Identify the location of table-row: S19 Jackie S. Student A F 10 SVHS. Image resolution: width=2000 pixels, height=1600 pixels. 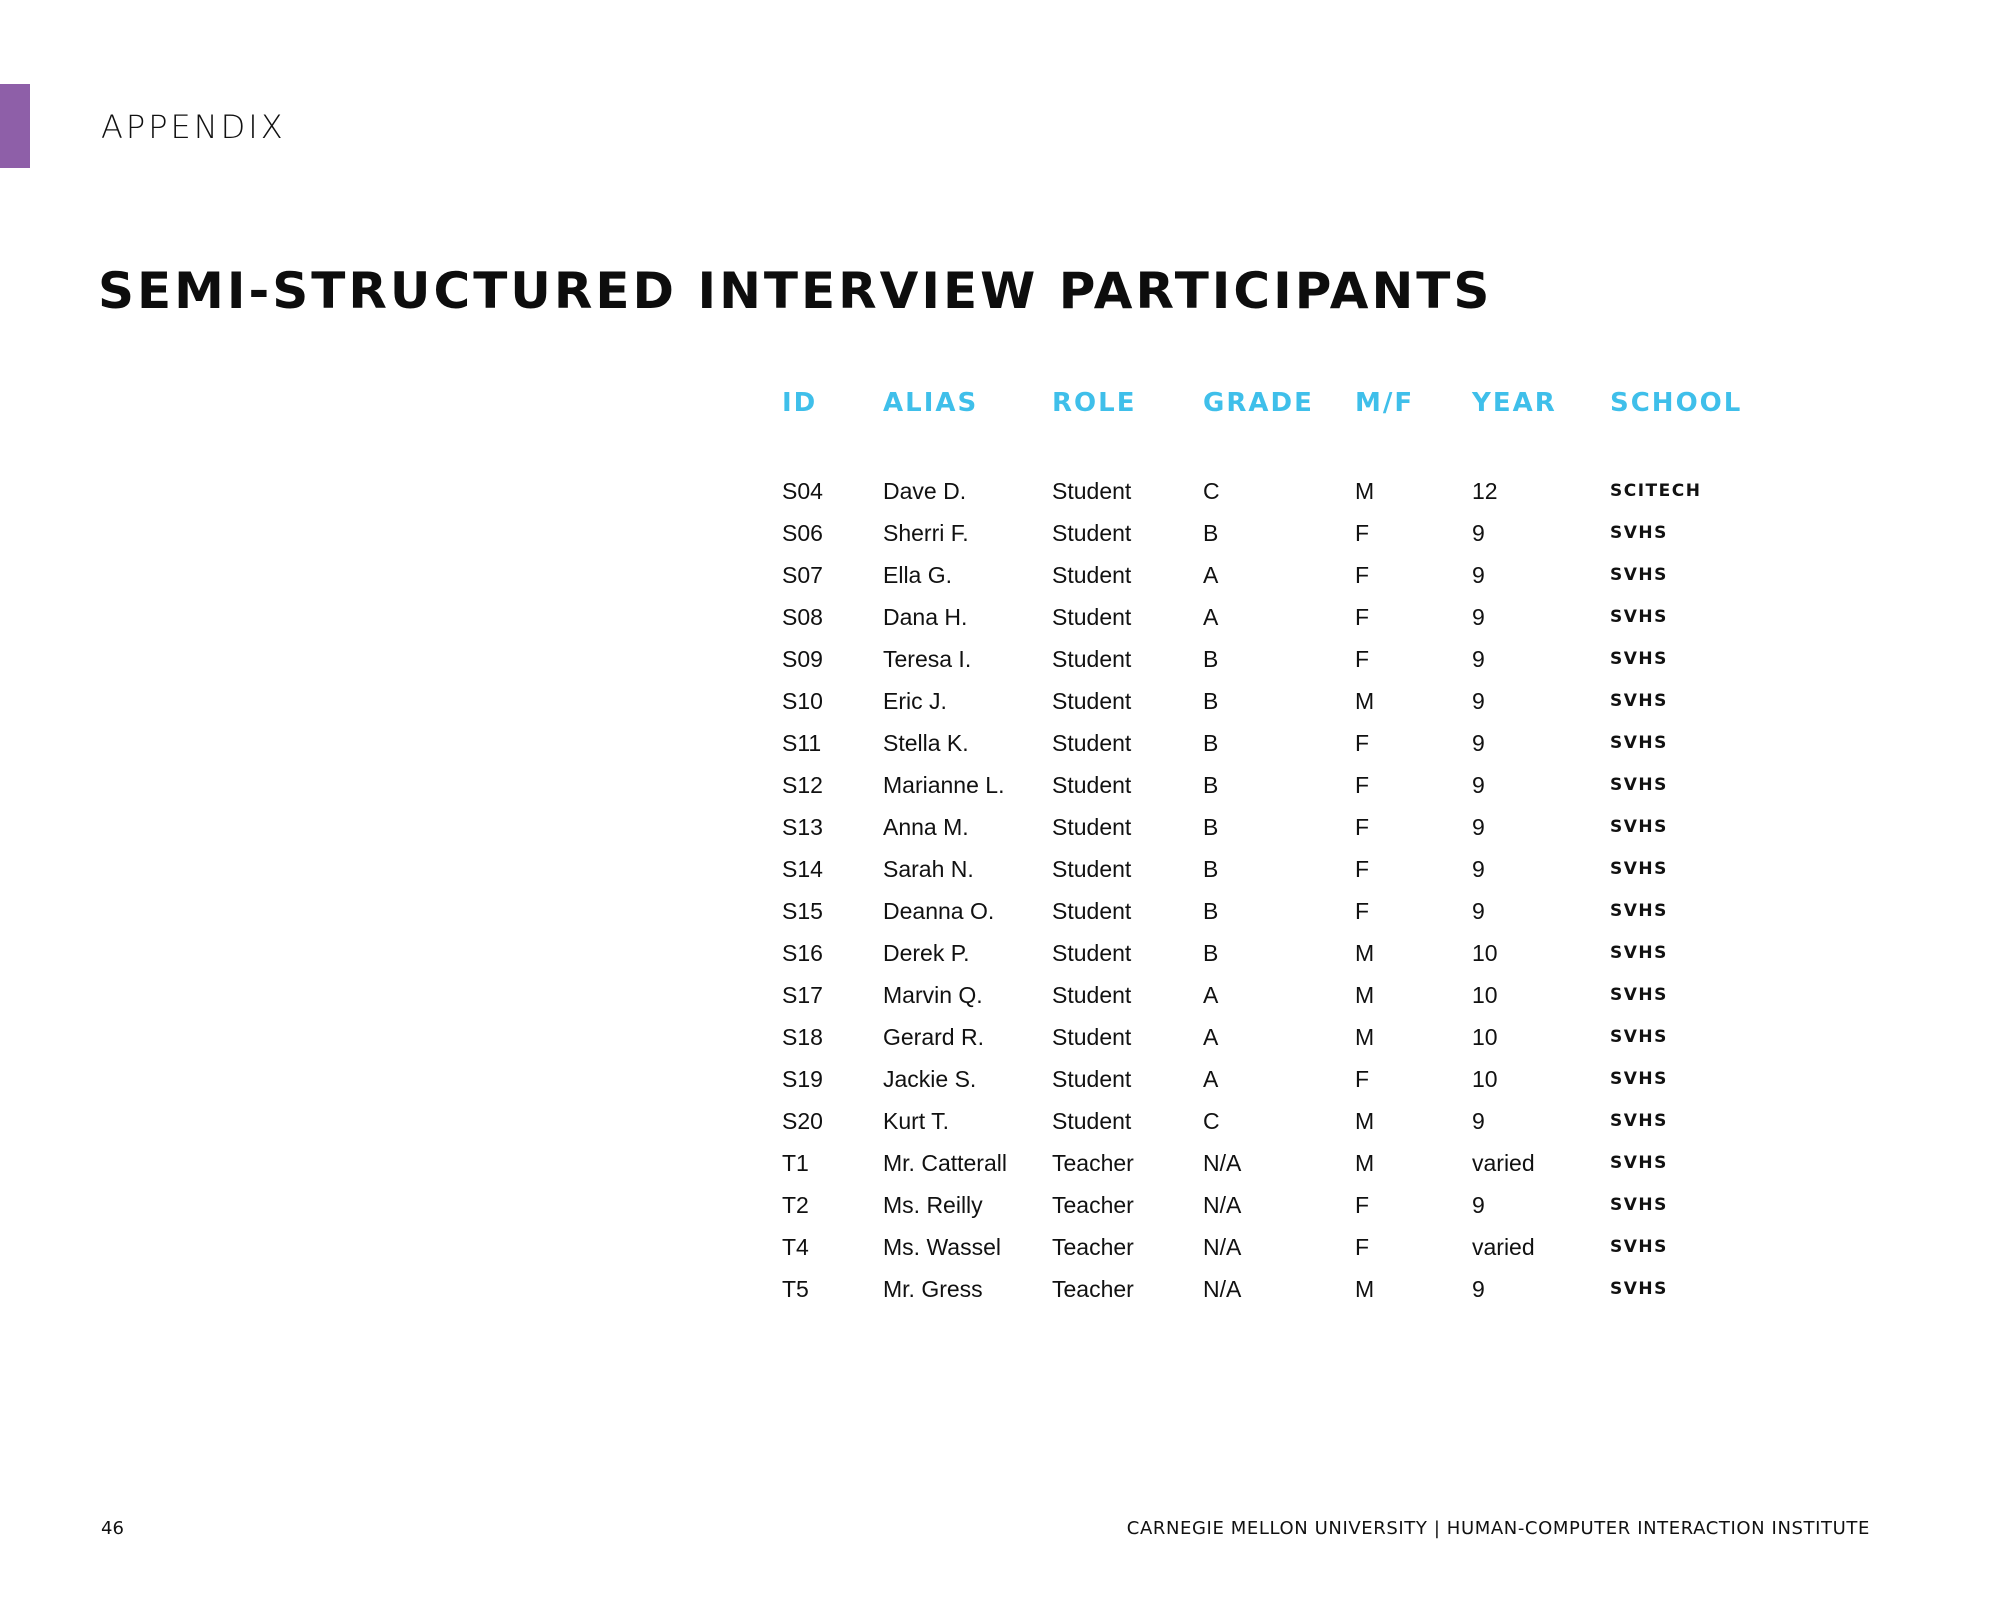
(1276, 1079).